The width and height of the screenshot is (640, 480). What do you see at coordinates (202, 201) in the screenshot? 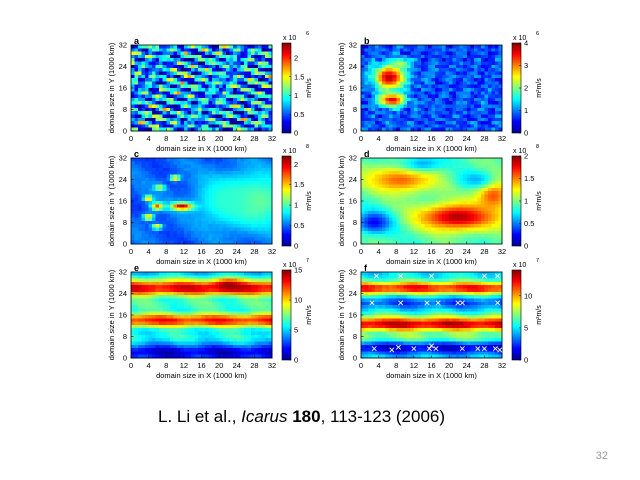
I see `heatmap-c` at bounding box center [202, 201].